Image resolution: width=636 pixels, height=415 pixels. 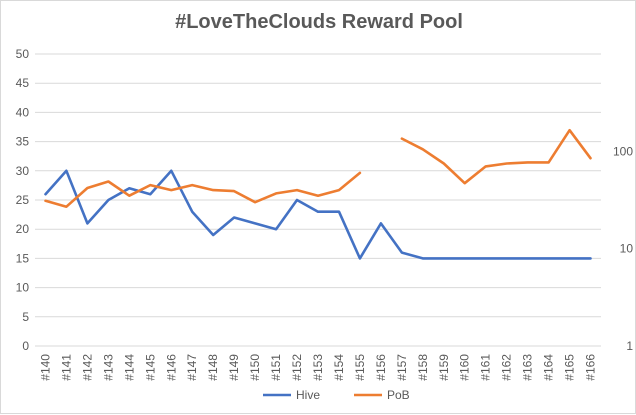 I want to click on x-tick-label: #162, so click(x=507, y=367).